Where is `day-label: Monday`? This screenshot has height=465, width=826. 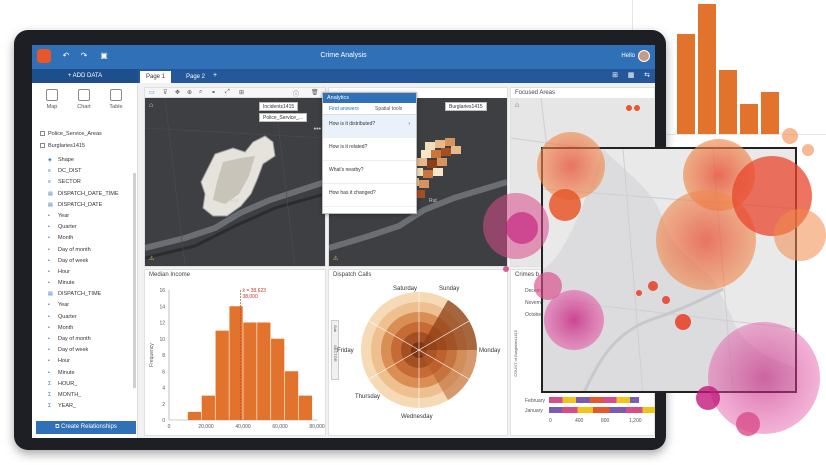 day-label: Monday is located at coordinates (489, 351).